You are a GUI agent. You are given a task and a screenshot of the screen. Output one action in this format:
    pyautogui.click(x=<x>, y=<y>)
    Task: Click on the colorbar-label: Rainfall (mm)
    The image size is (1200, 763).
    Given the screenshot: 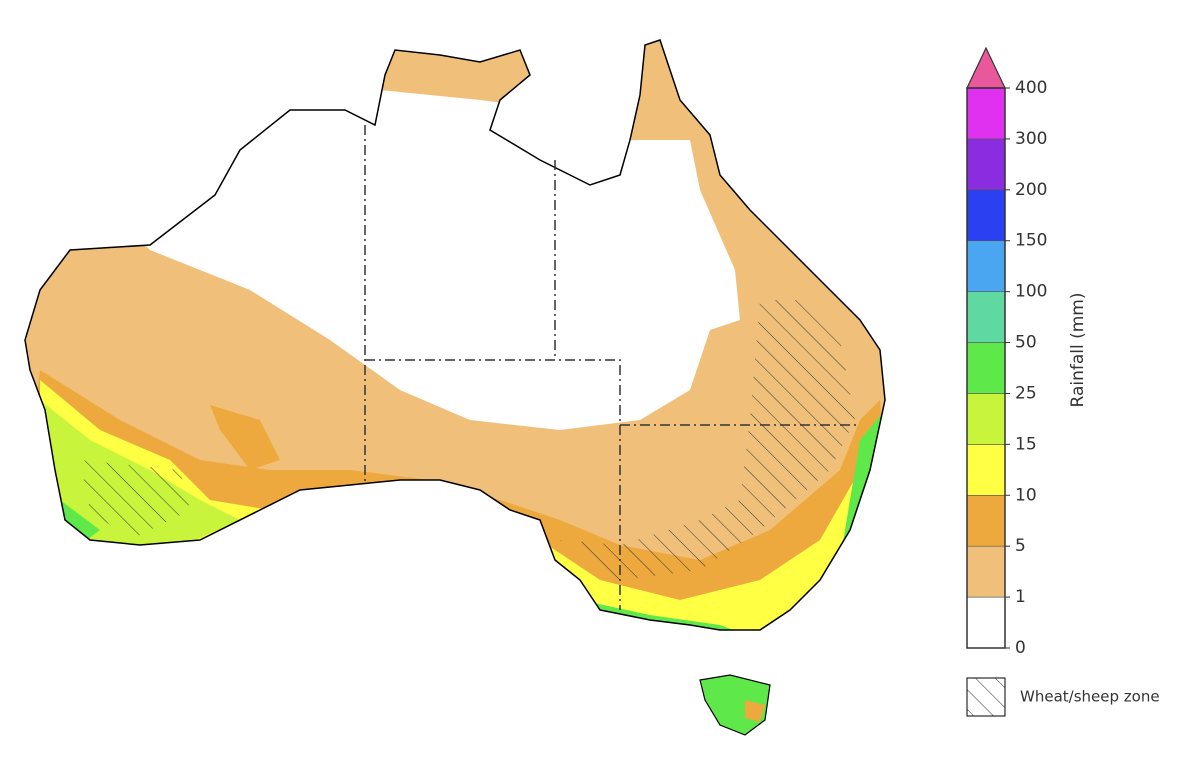 What is the action you would take?
    pyautogui.click(x=1078, y=350)
    